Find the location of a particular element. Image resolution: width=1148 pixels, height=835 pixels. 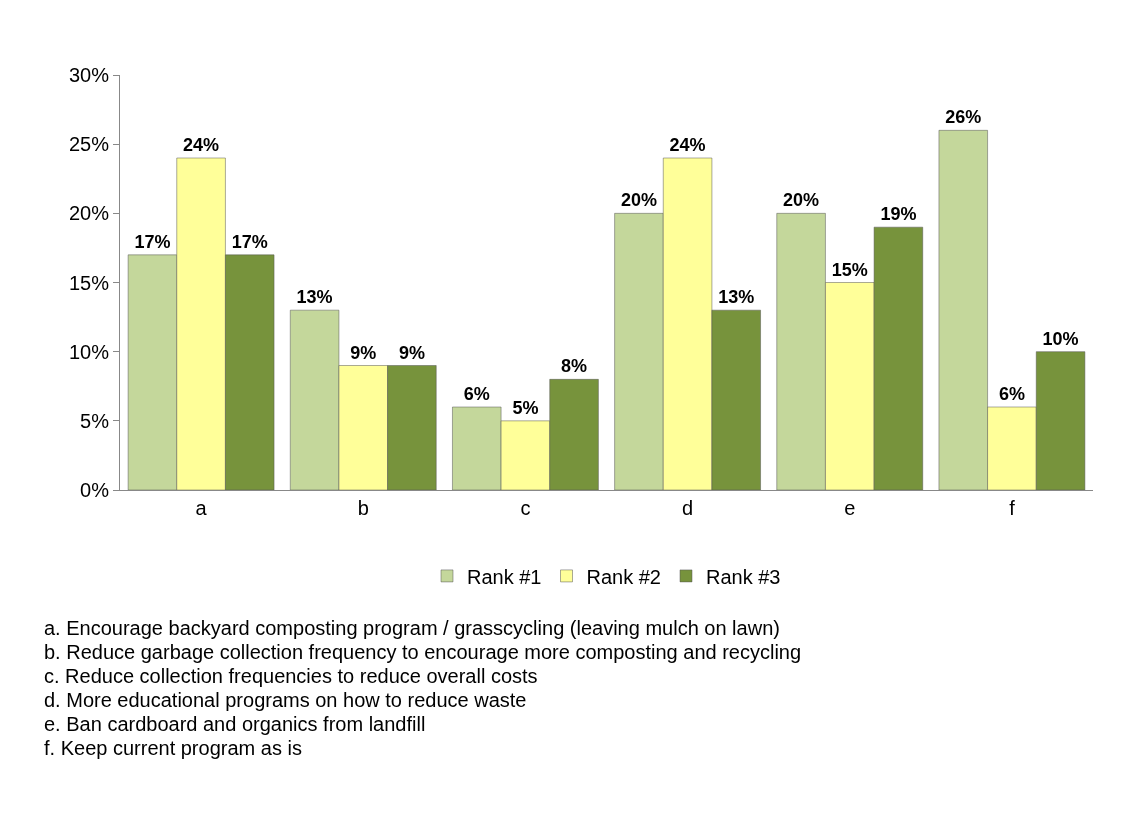

legend-label: Rank #2 is located at coordinates (623, 576).